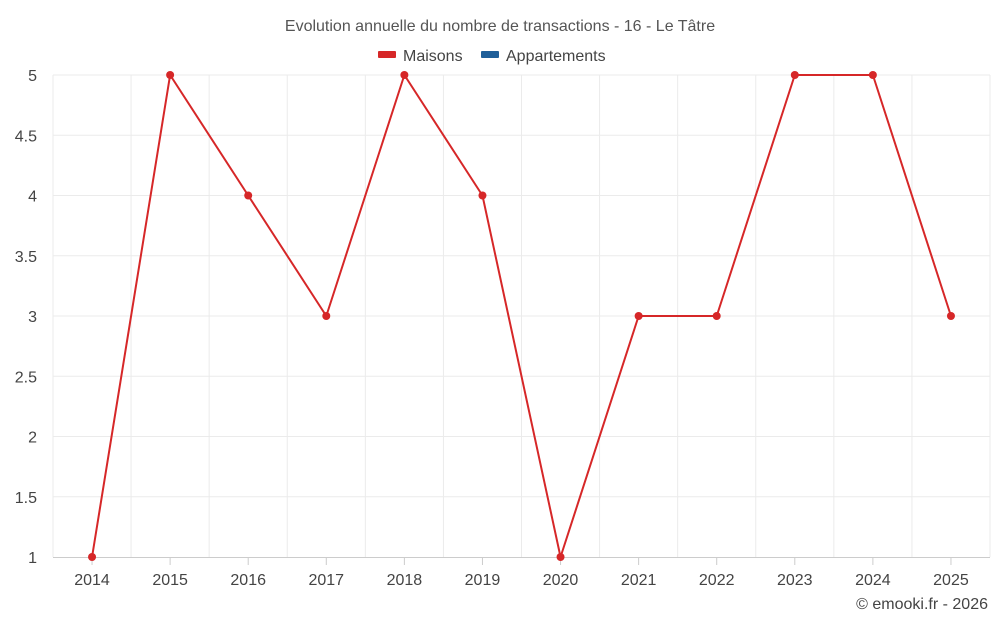 The width and height of the screenshot is (1000, 625). Describe the element at coordinates (170, 580) in the screenshot. I see `x-tick-label: 2015` at that location.